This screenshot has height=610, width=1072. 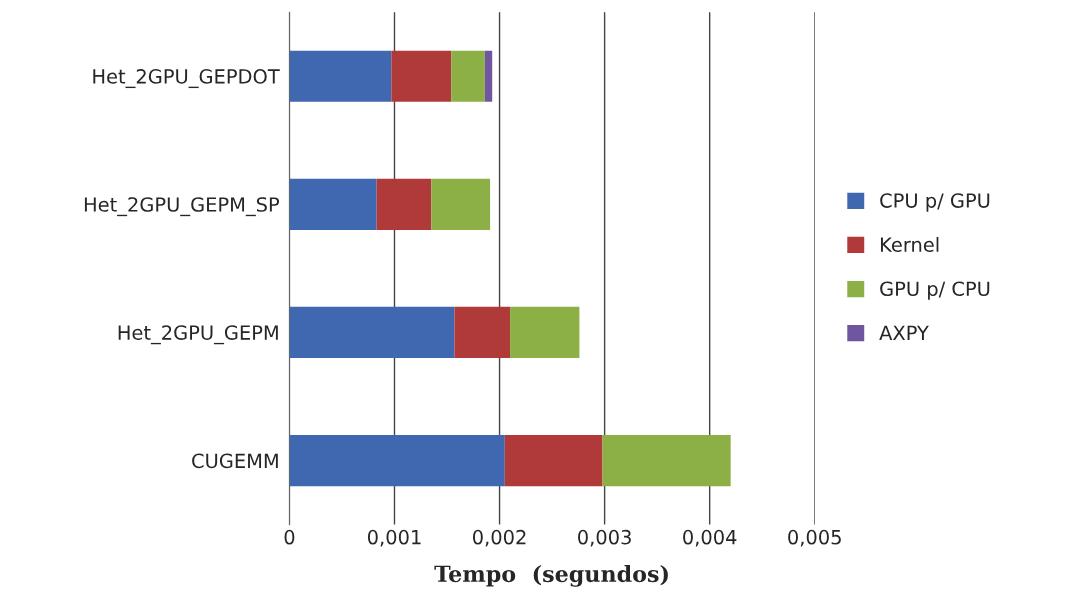 I want to click on x-tick-label: 0, so click(x=289, y=537).